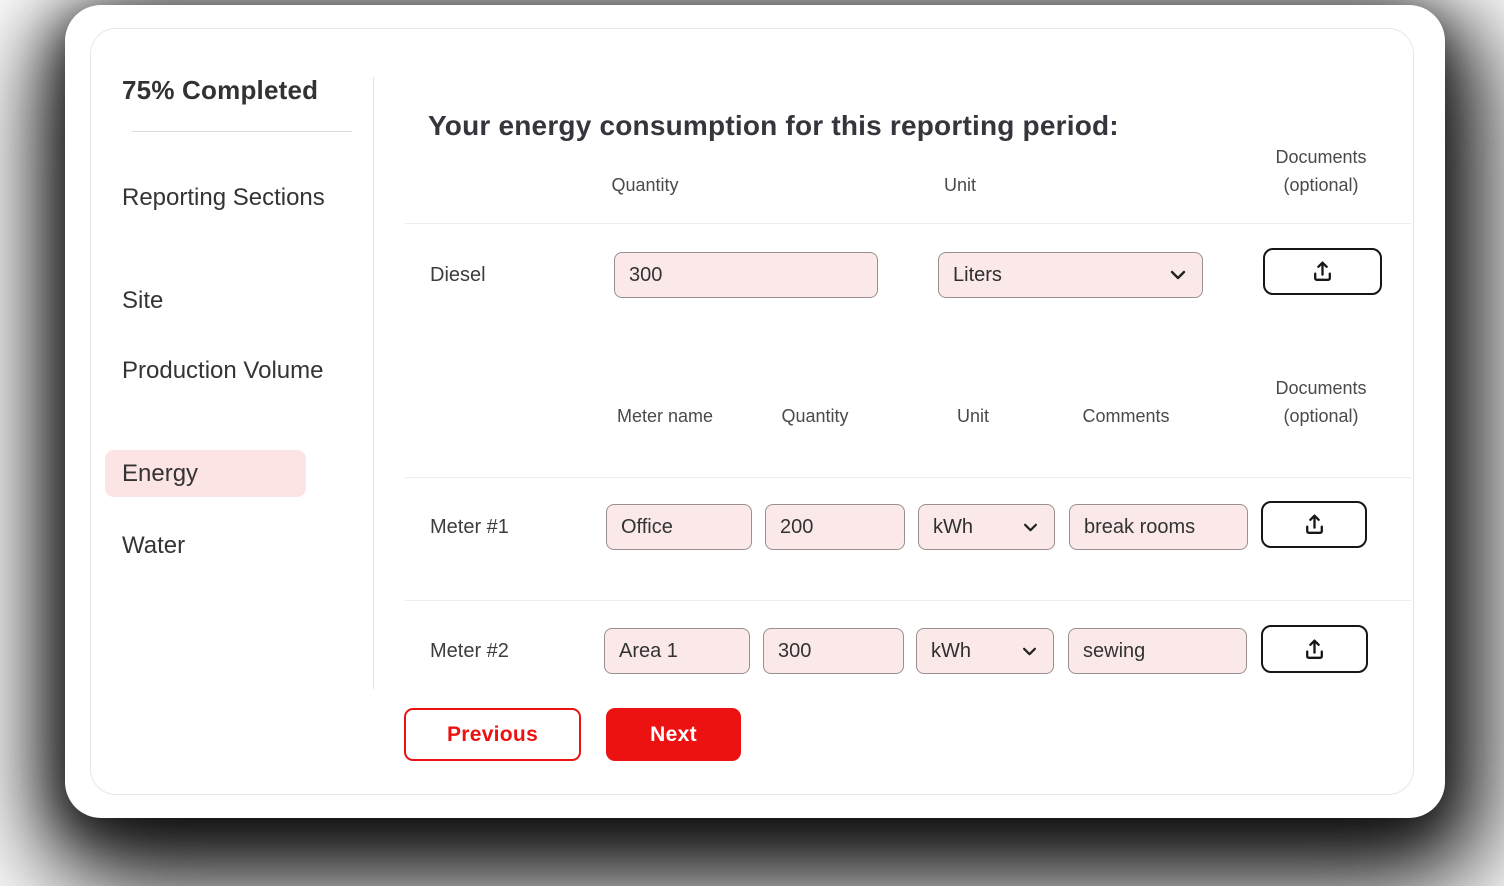 The image size is (1504, 886). Describe the element at coordinates (746, 275) in the screenshot. I see `diesel-quantity-input` at that location.